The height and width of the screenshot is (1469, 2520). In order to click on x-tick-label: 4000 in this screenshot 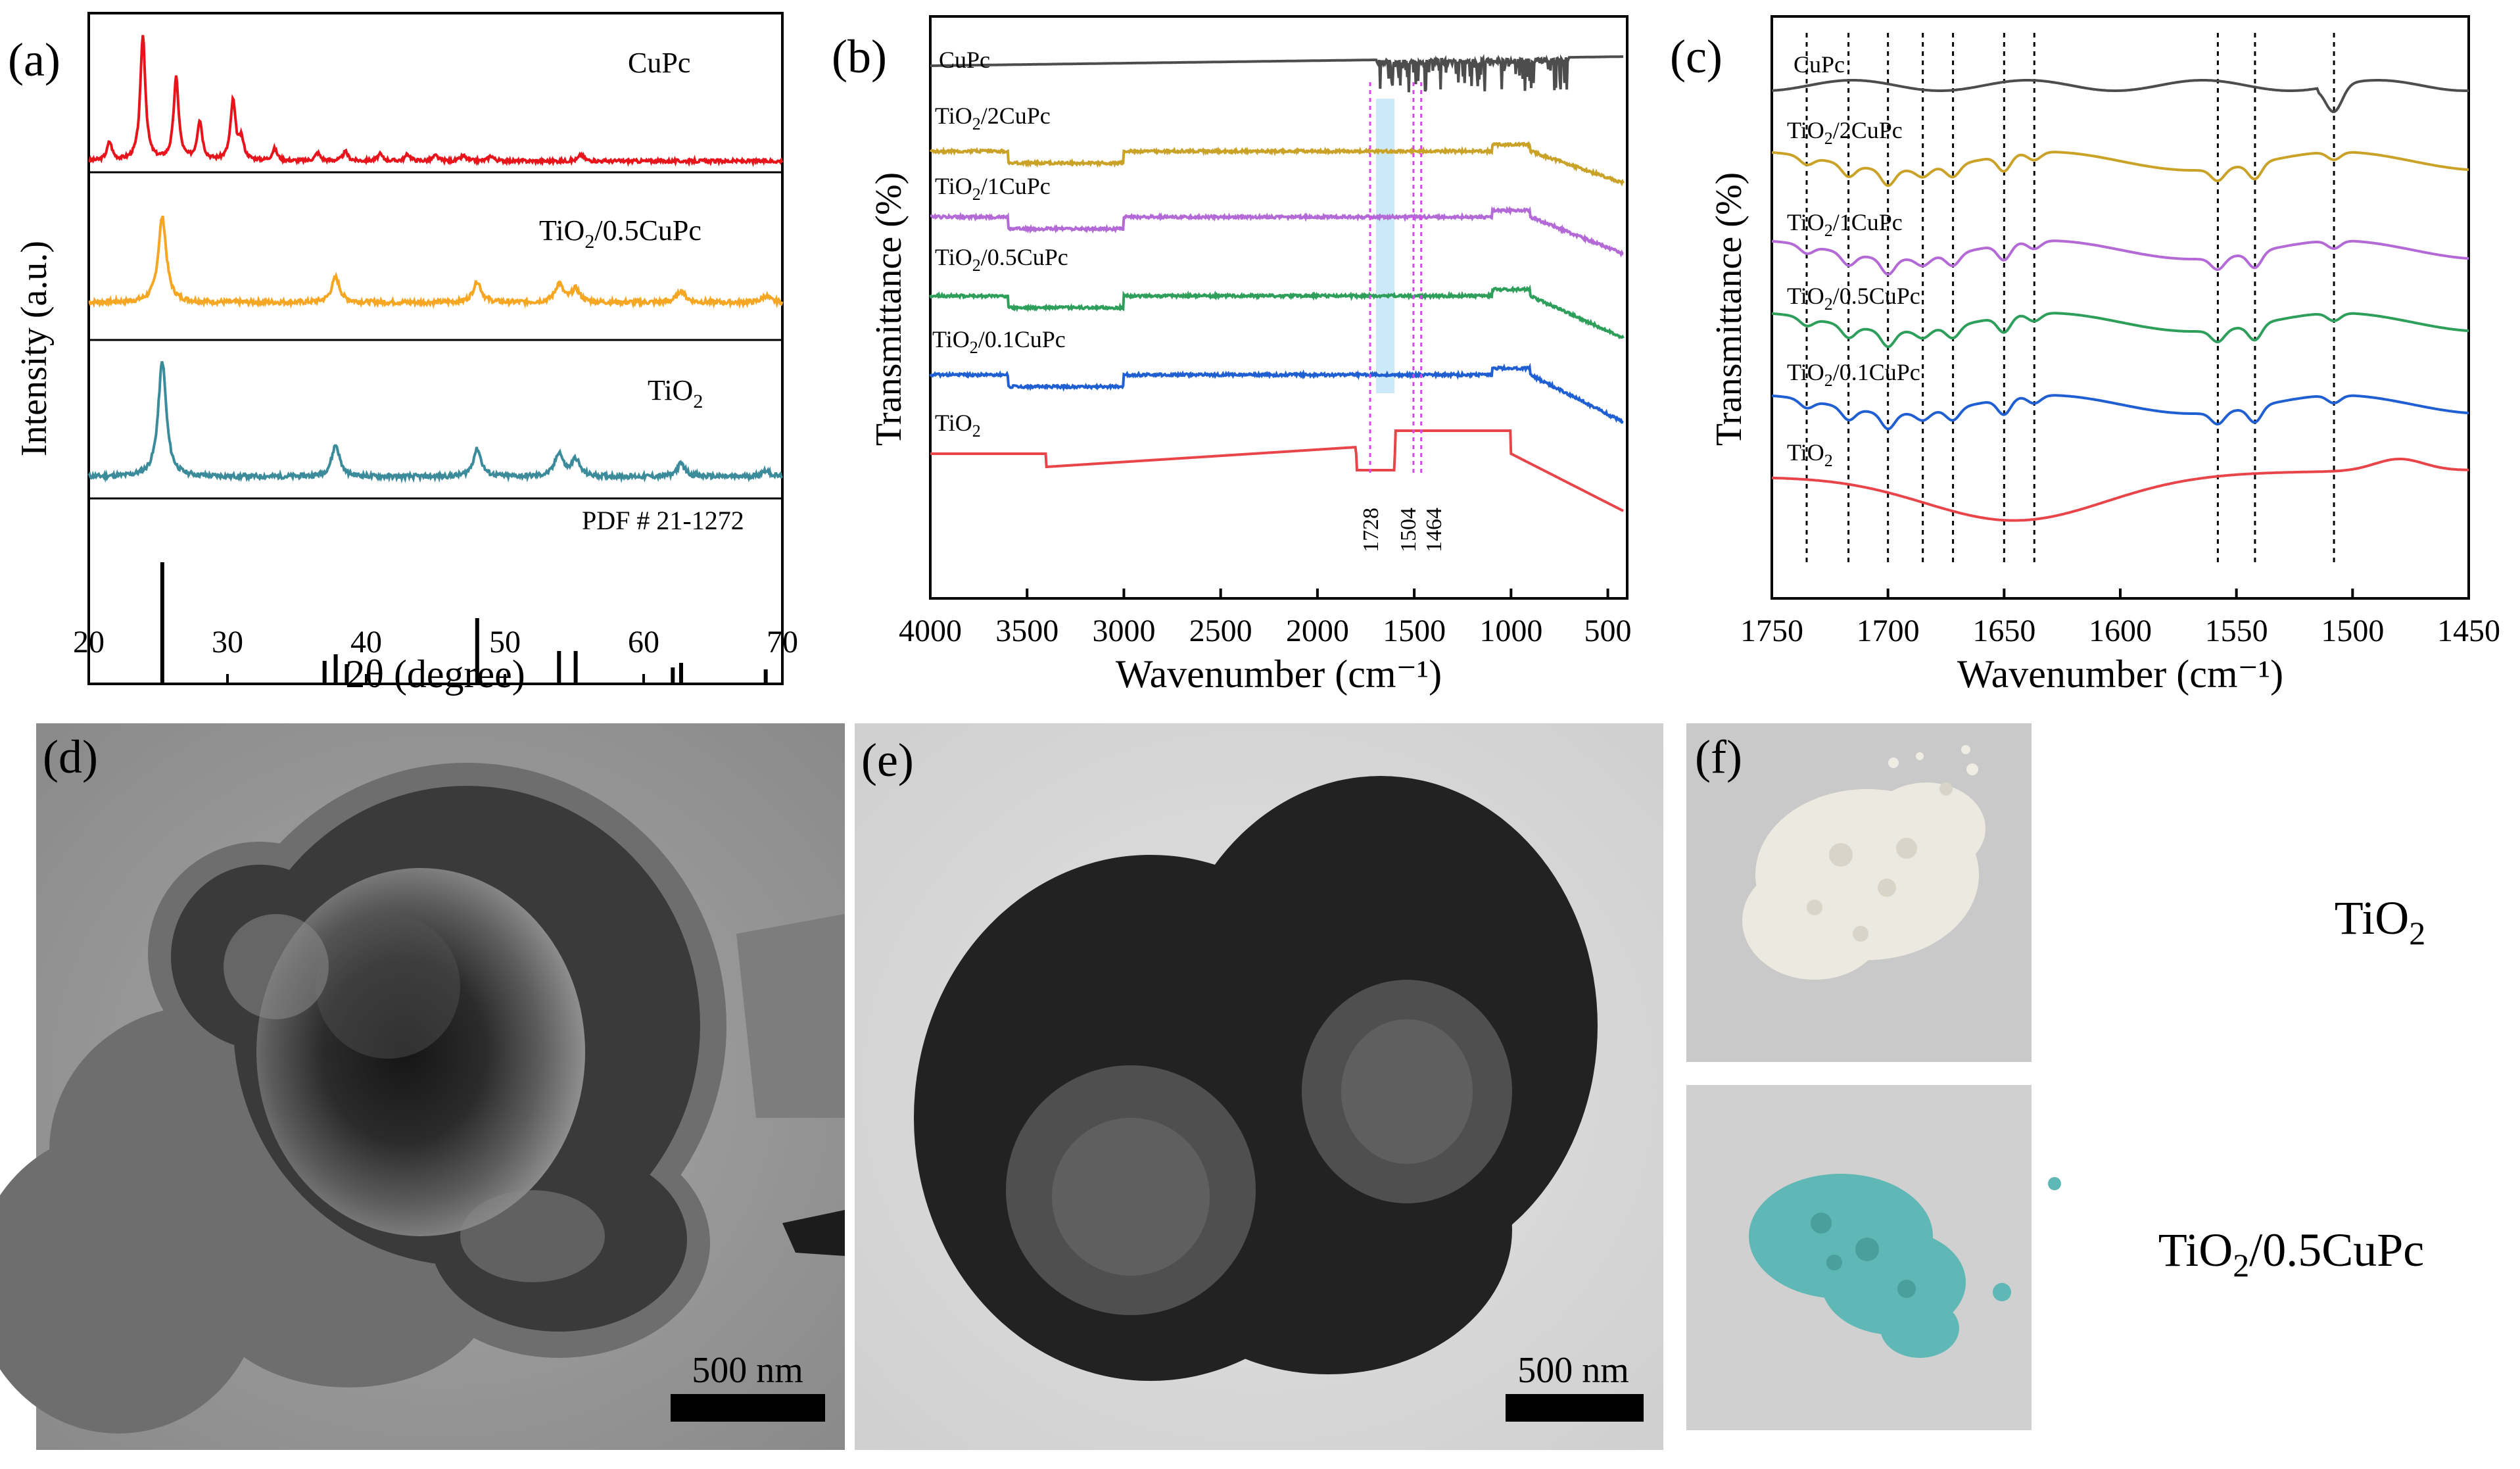, I will do `click(930, 631)`.